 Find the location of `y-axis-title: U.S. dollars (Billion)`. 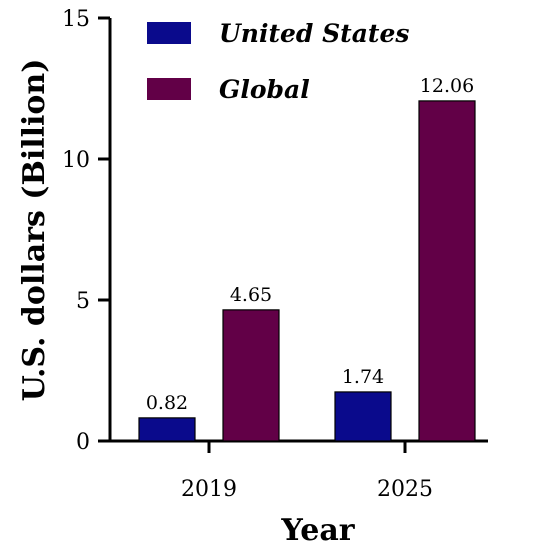

y-axis-title: U.S. dollars (Billion) is located at coordinates (34, 230).